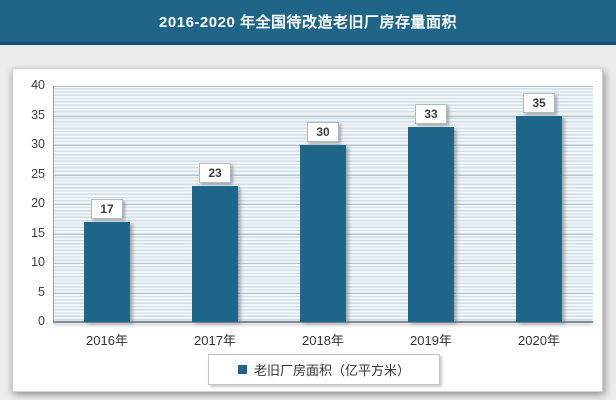  I want to click on y-tick-label: 0, so click(41, 321).